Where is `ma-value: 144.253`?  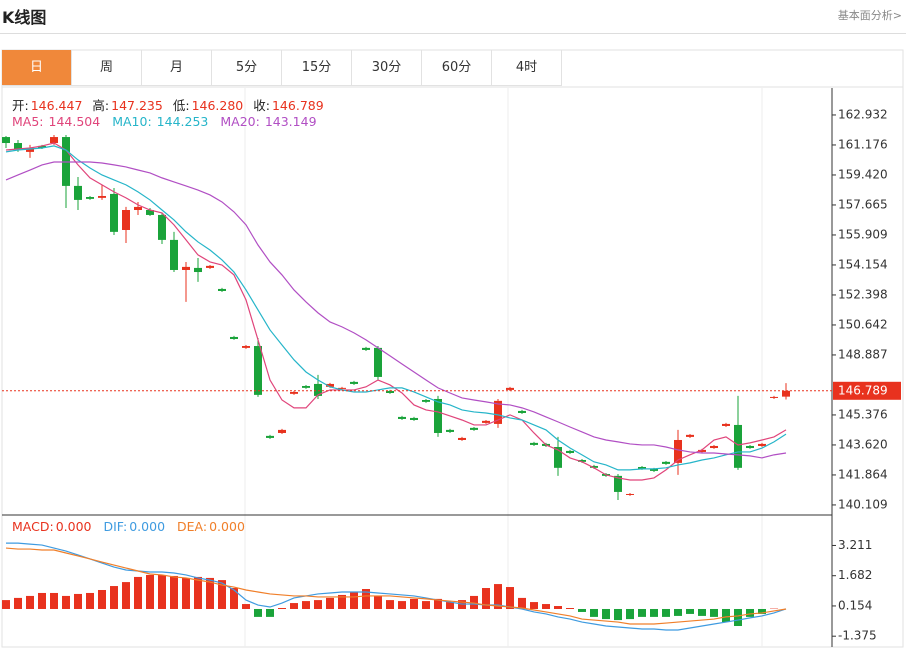 ma-value: 144.253 is located at coordinates (182, 121).